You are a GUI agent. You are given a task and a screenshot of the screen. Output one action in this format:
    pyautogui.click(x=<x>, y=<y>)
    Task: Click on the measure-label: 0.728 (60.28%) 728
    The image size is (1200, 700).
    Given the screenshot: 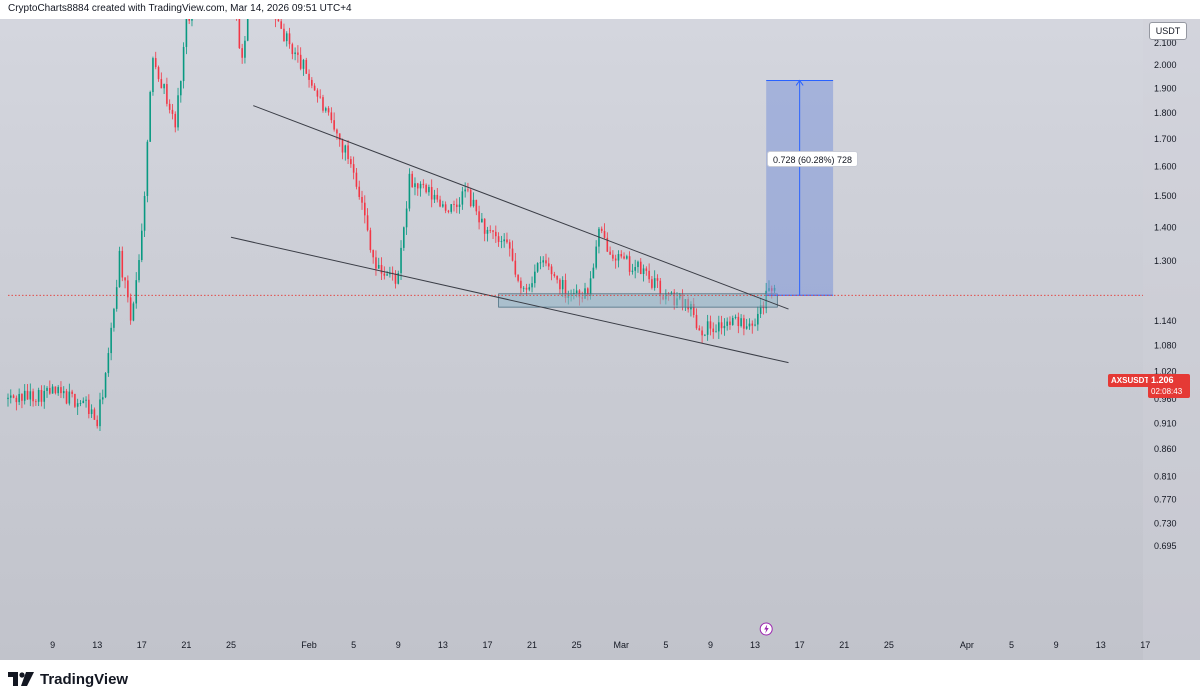 What is the action you would take?
    pyautogui.click(x=813, y=159)
    